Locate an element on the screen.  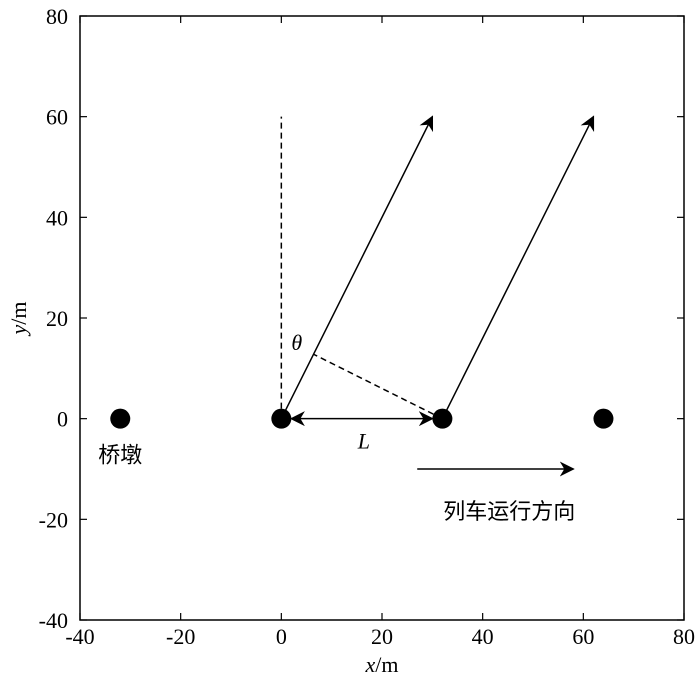
x-axis-label: x/m is located at coordinates (382, 664).